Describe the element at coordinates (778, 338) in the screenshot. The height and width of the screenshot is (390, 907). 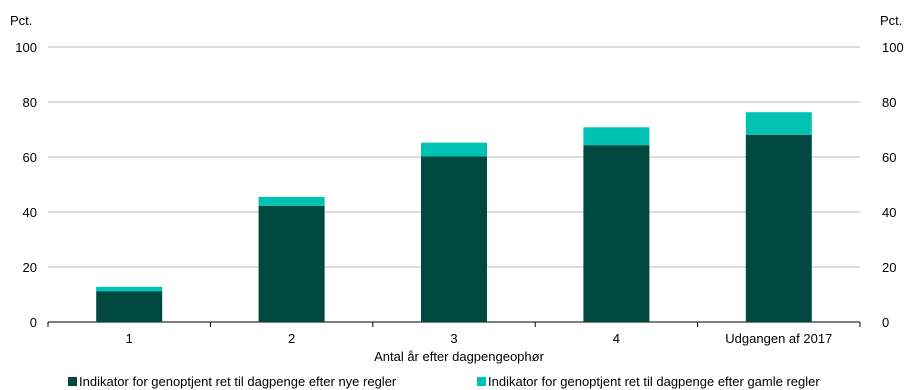
I see `x-tick-label-4: Udgangen af 2017` at that location.